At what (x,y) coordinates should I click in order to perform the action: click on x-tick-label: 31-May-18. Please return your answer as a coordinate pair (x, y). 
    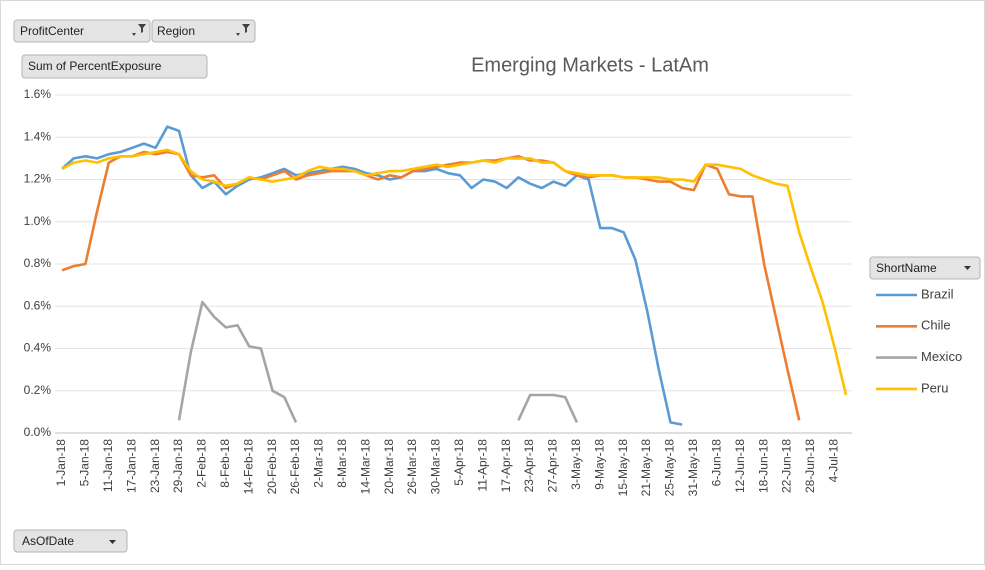
    Looking at the image, I should click on (693, 468).